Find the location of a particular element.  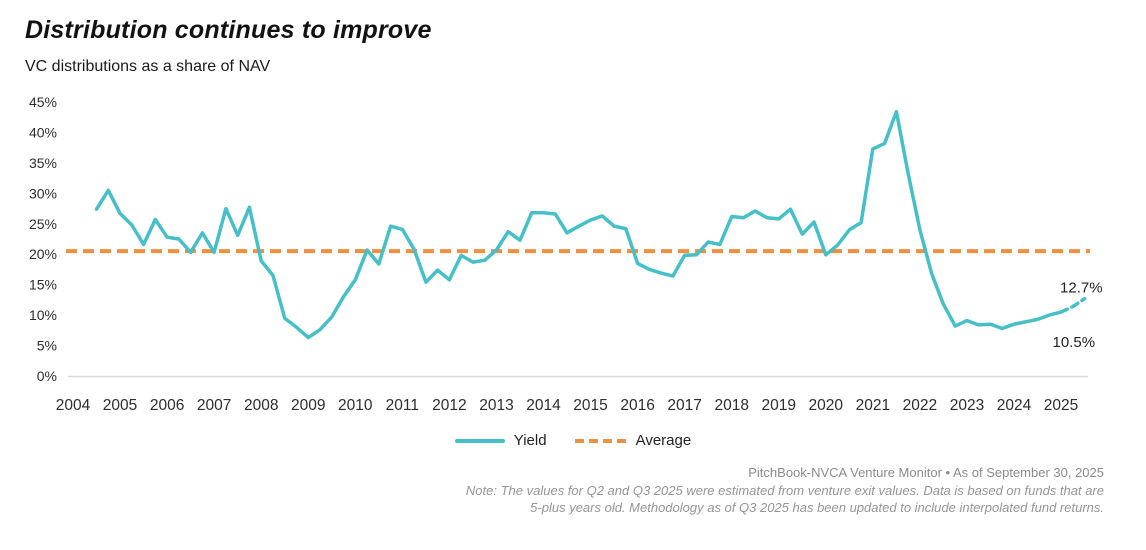

y-tick-label: 25% is located at coordinates (43, 224).